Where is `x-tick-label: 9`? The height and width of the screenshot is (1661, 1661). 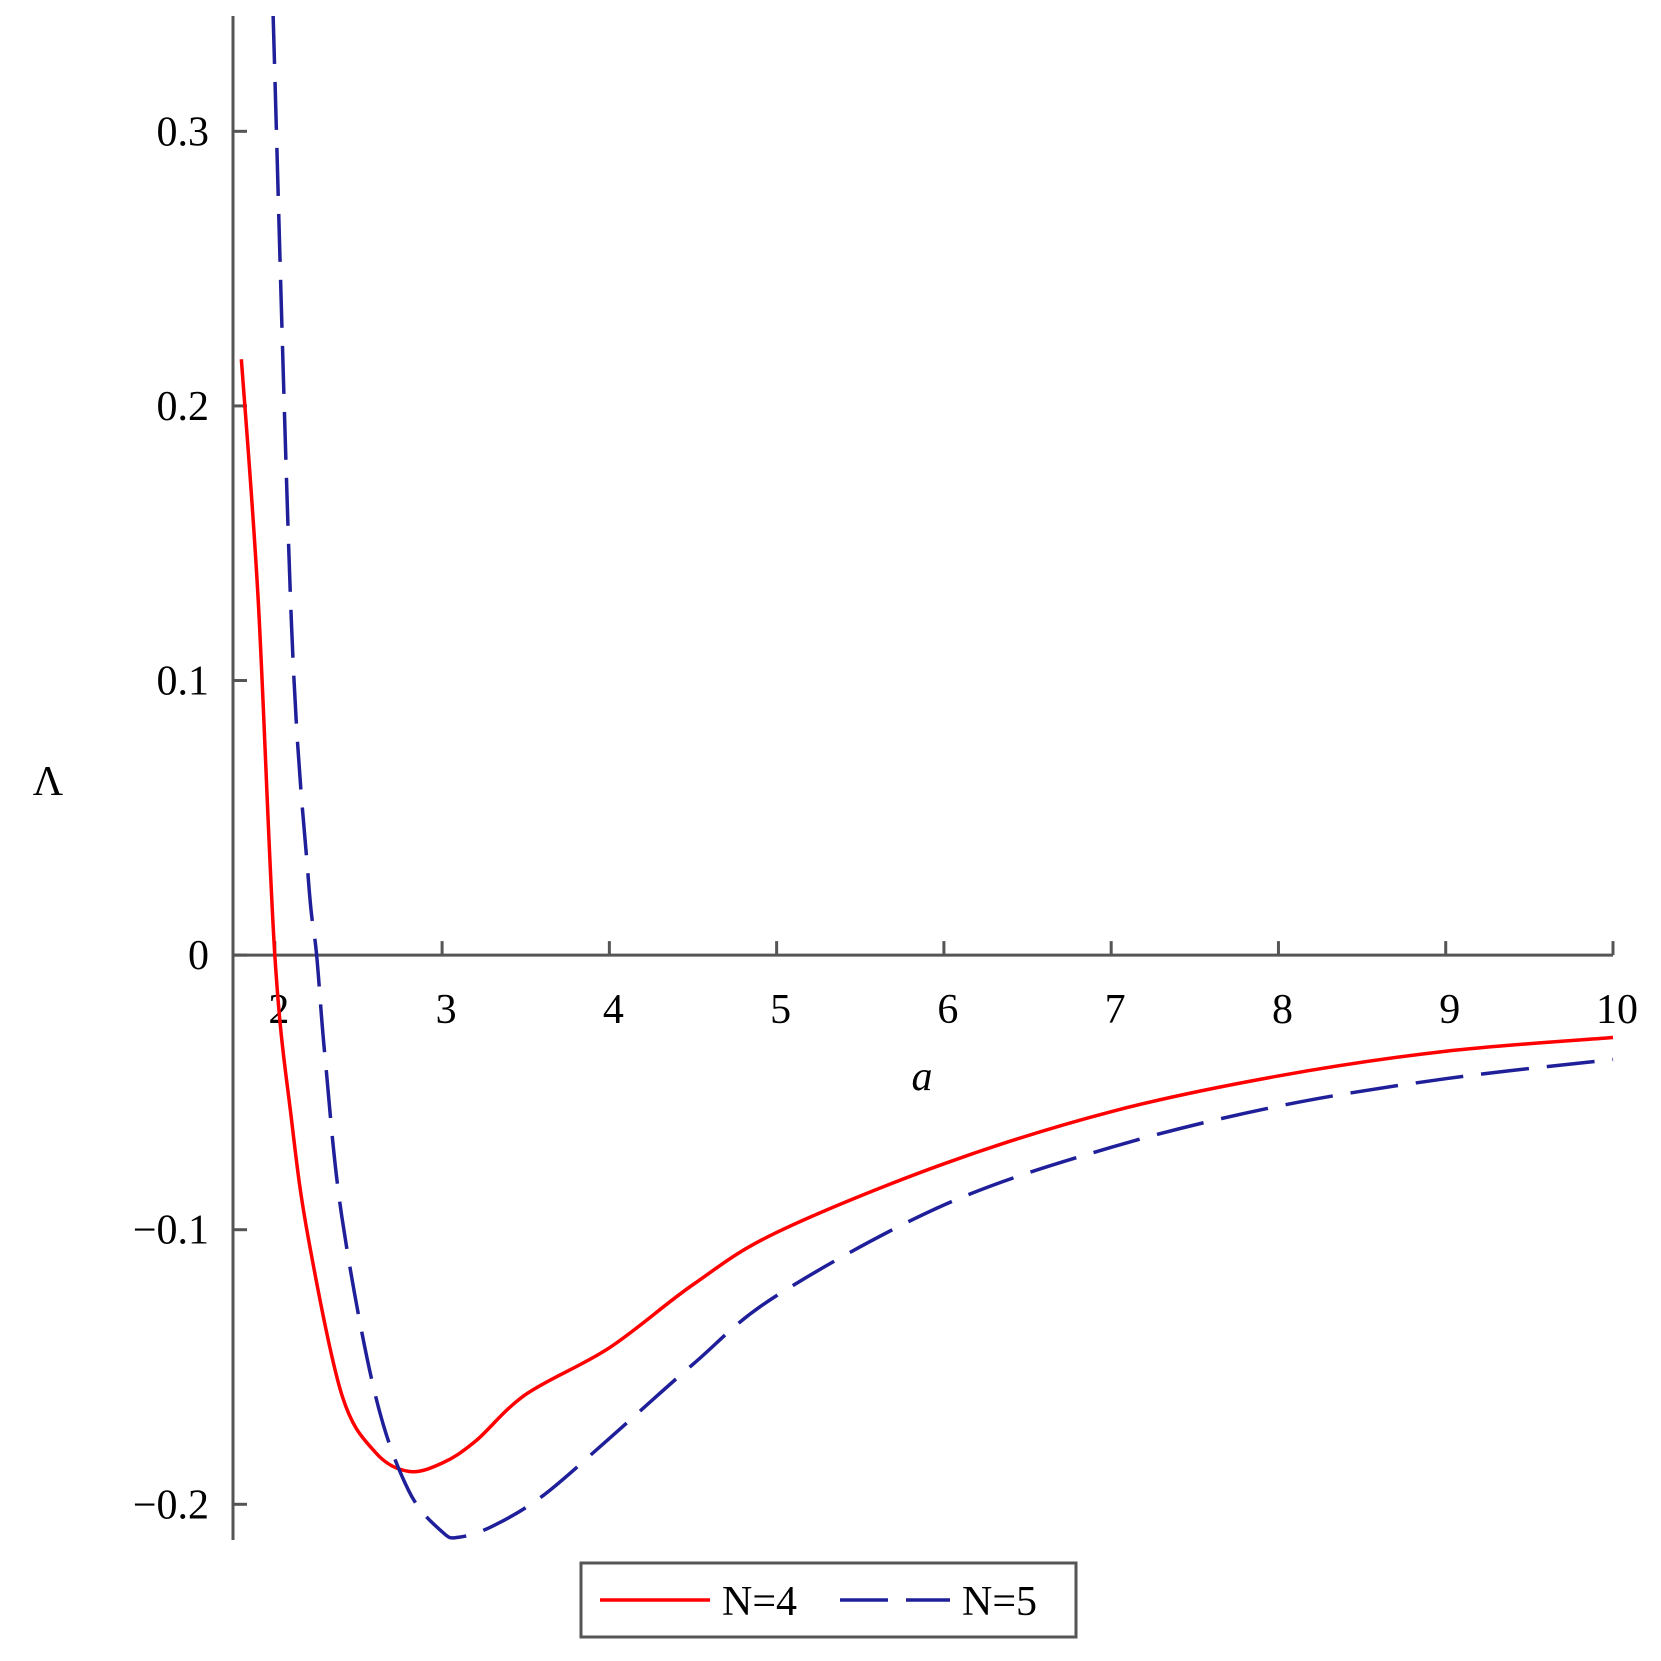
x-tick-label: 9 is located at coordinates (1449, 1010).